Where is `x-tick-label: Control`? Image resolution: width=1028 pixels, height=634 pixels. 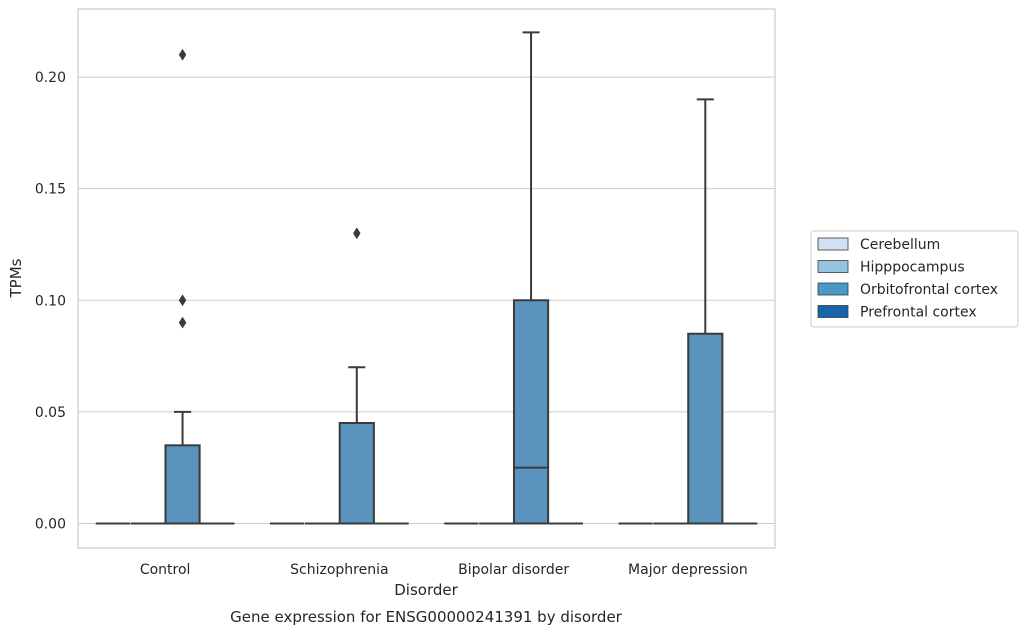
x-tick-label: Control is located at coordinates (165, 570).